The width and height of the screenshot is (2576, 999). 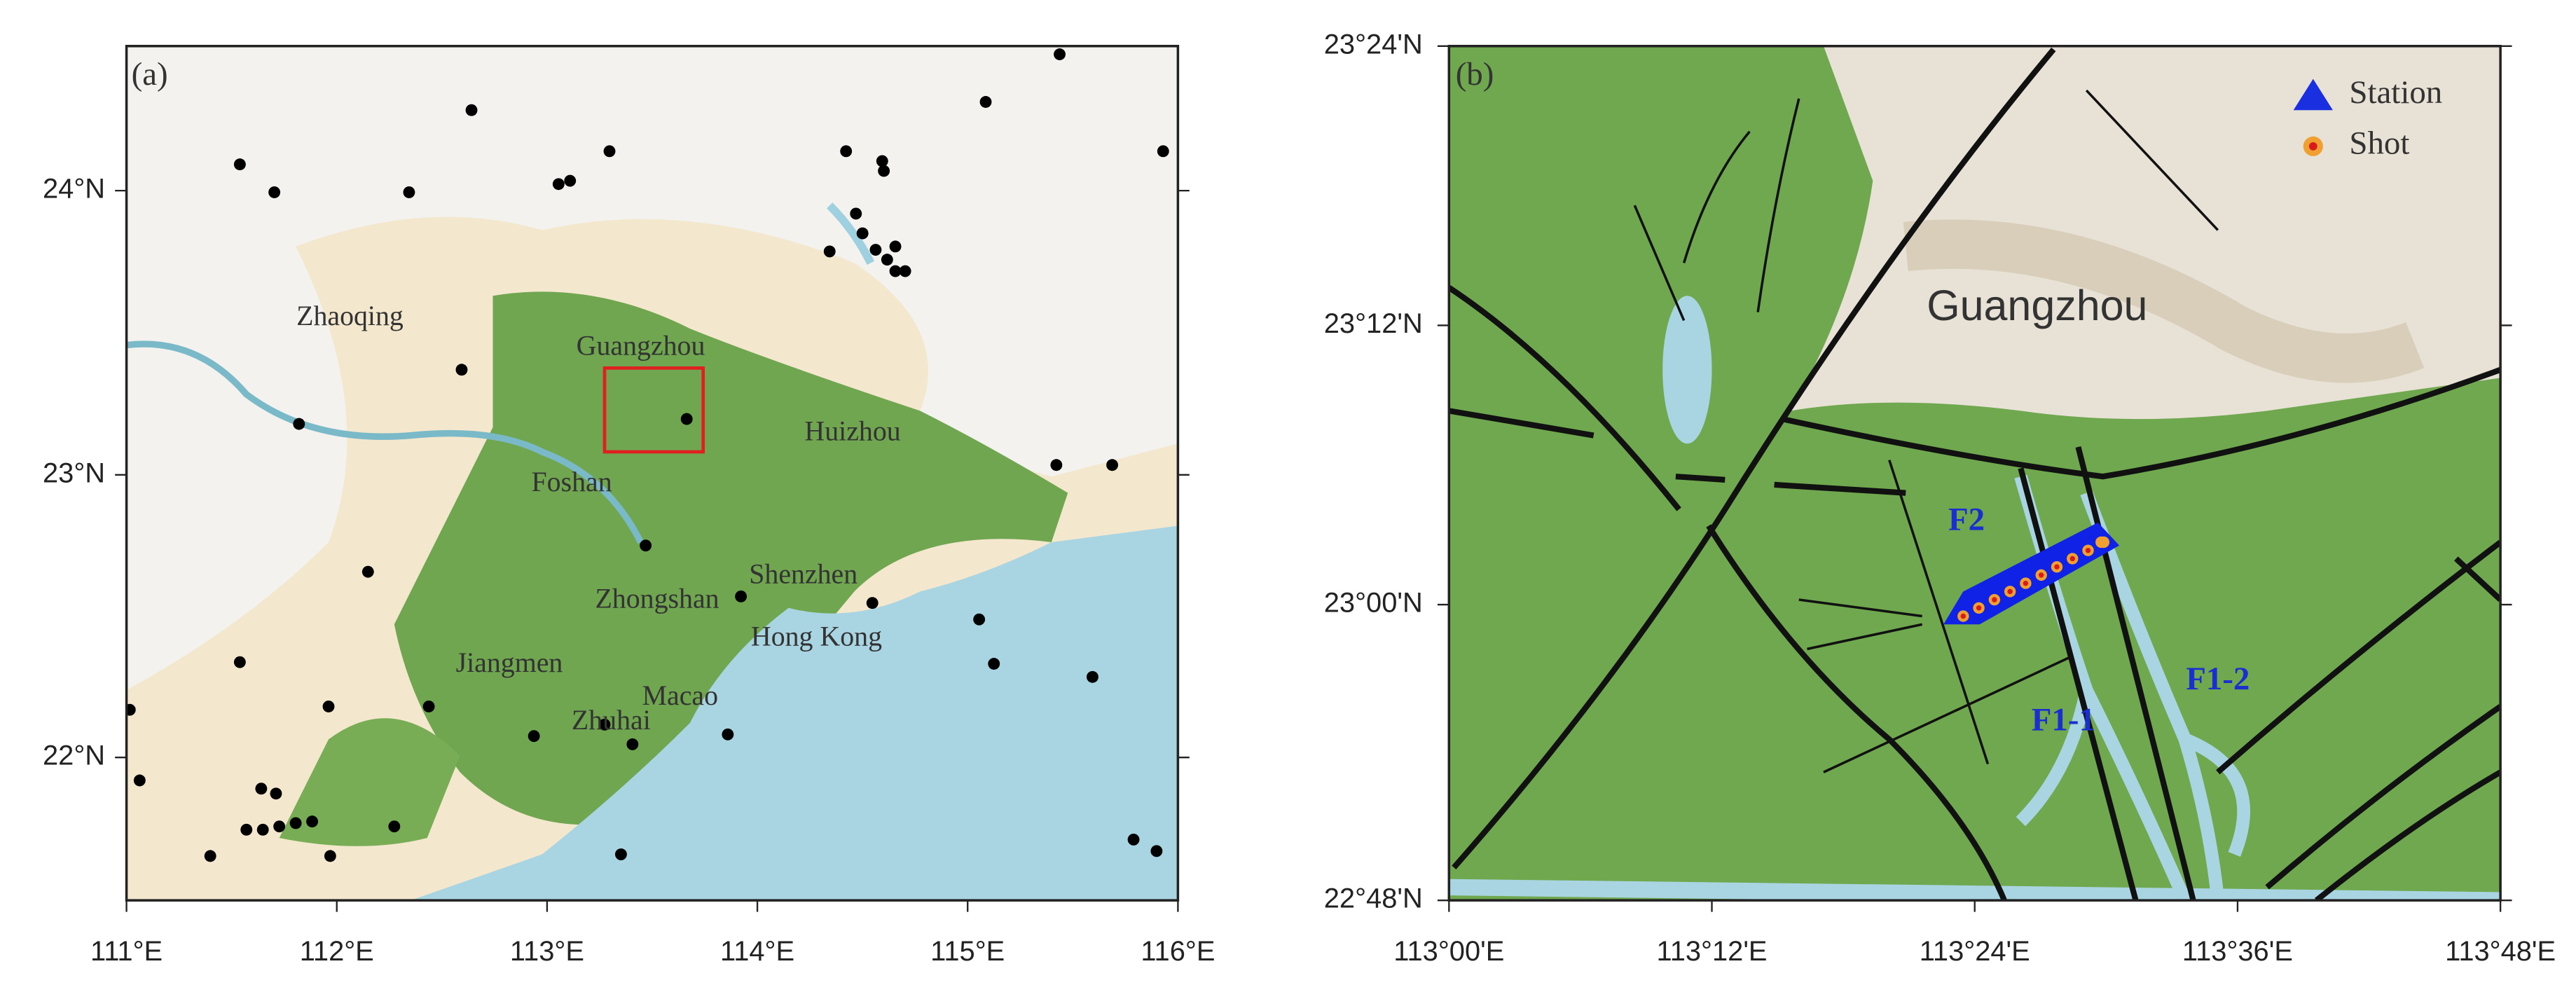 What do you see at coordinates (2395, 92) in the screenshot?
I see `legend-label: Station` at bounding box center [2395, 92].